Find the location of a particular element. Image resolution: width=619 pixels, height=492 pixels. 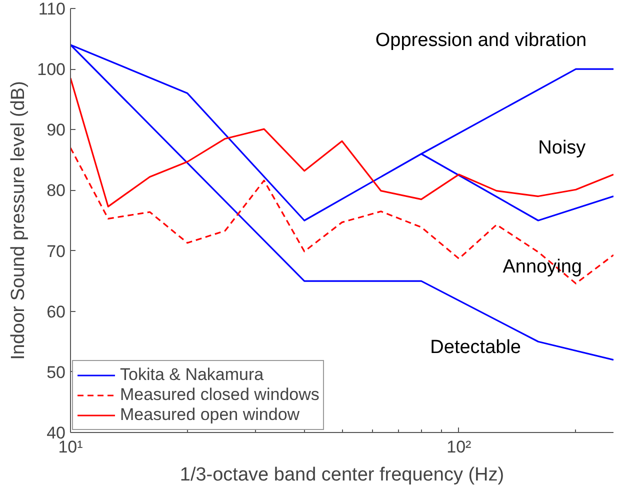

x-axis-title: 1/3-octave band center frequency (Hz) is located at coordinates (342, 475).